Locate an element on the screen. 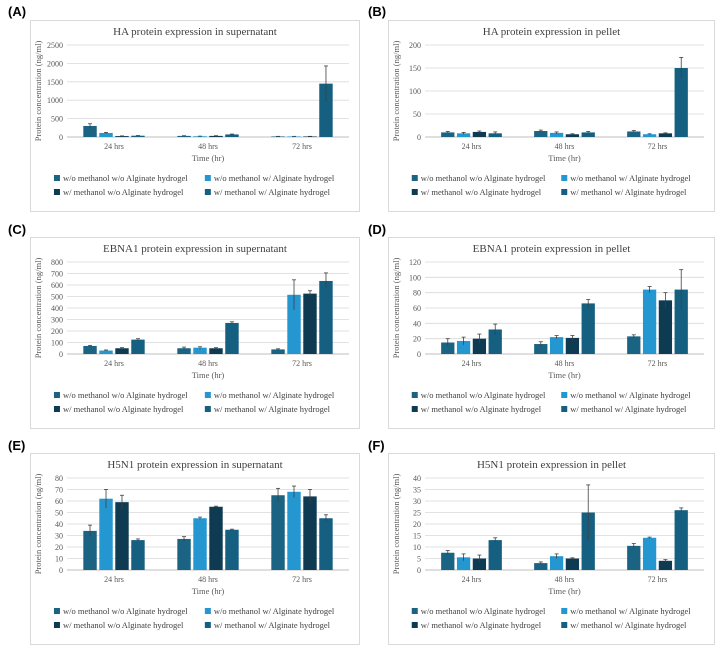 This screenshot has width=721, height=649. y-tick-label: 30 is located at coordinates (59, 536).